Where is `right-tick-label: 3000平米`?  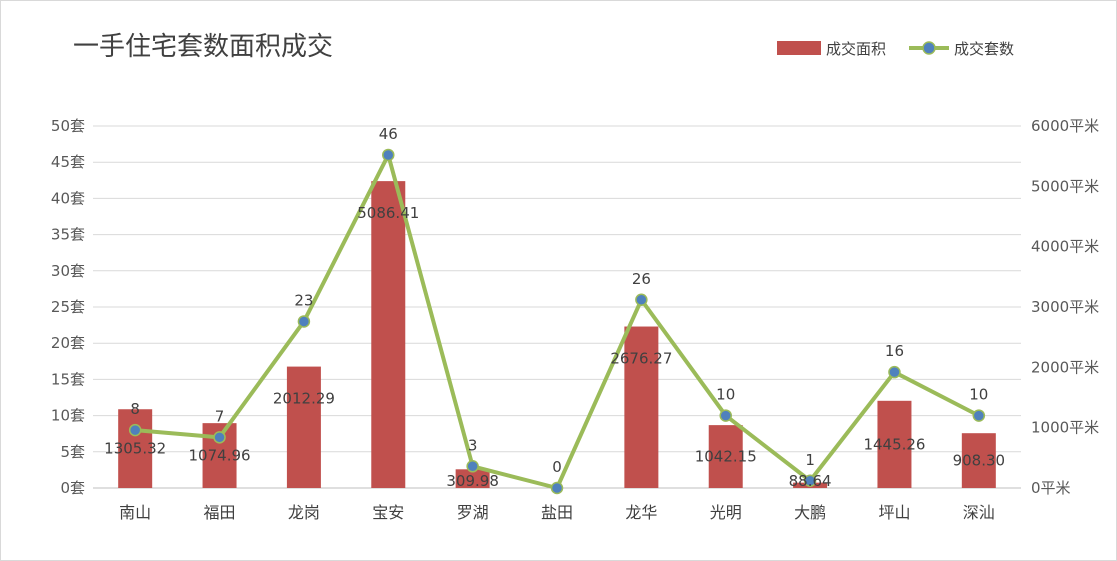 right-tick-label: 3000平米 is located at coordinates (1065, 307).